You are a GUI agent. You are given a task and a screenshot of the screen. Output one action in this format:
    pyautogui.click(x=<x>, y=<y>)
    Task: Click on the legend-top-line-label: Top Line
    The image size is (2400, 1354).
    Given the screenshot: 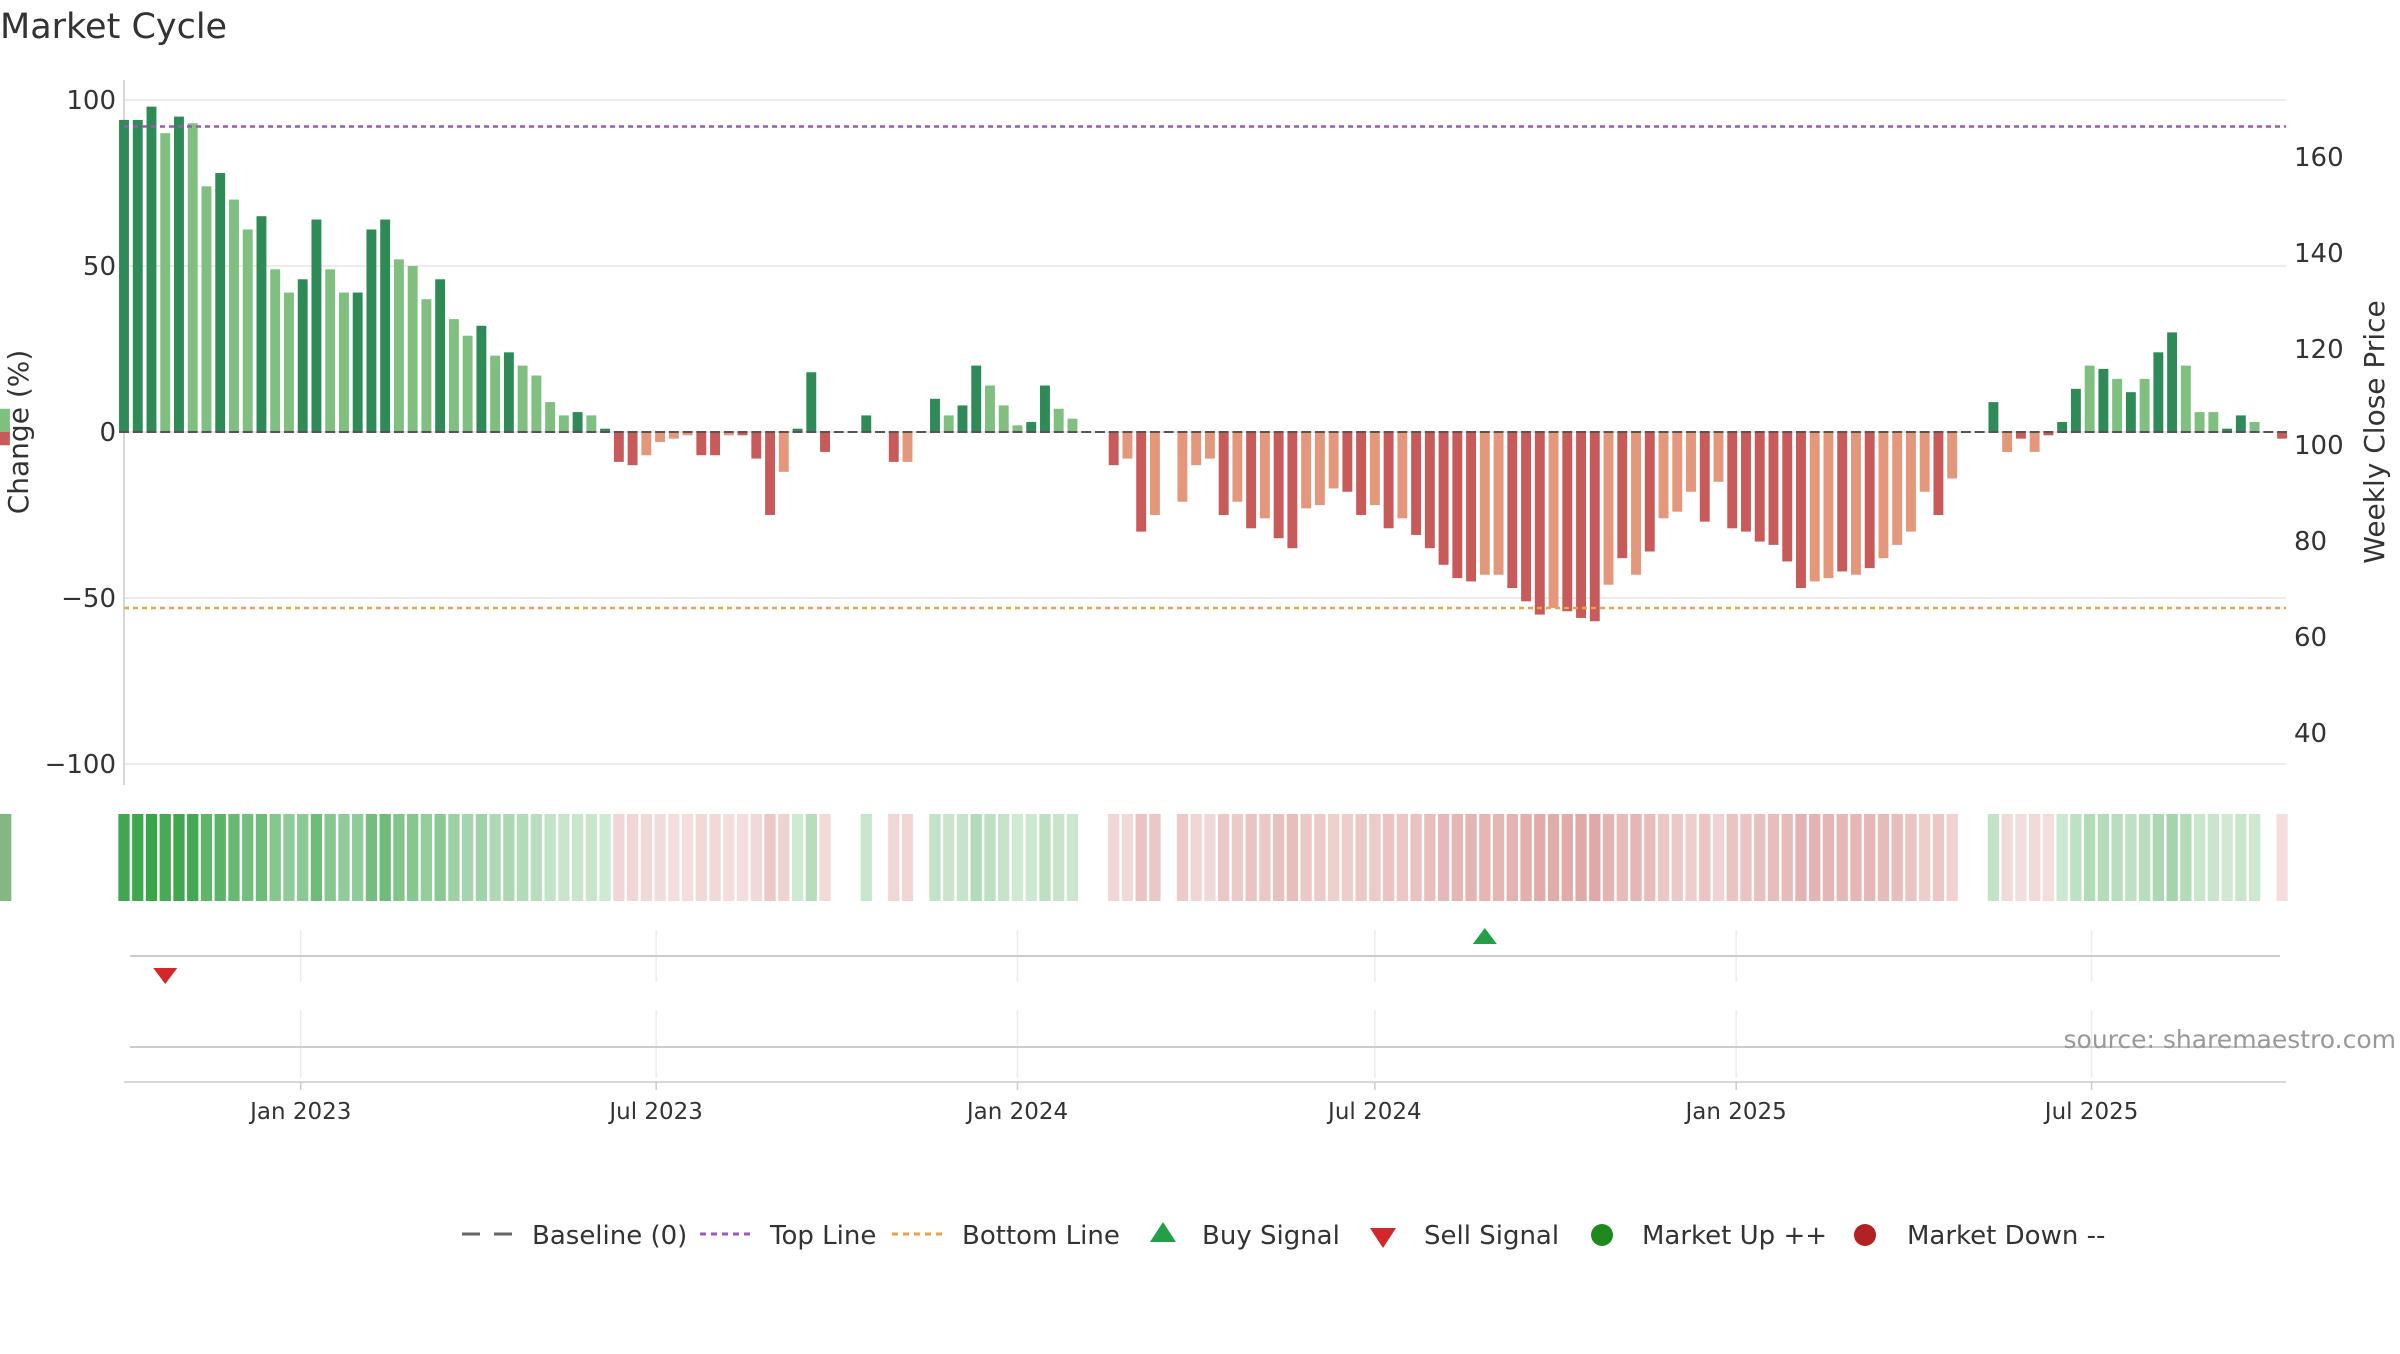 What is the action you would take?
    pyautogui.click(x=822, y=1236)
    